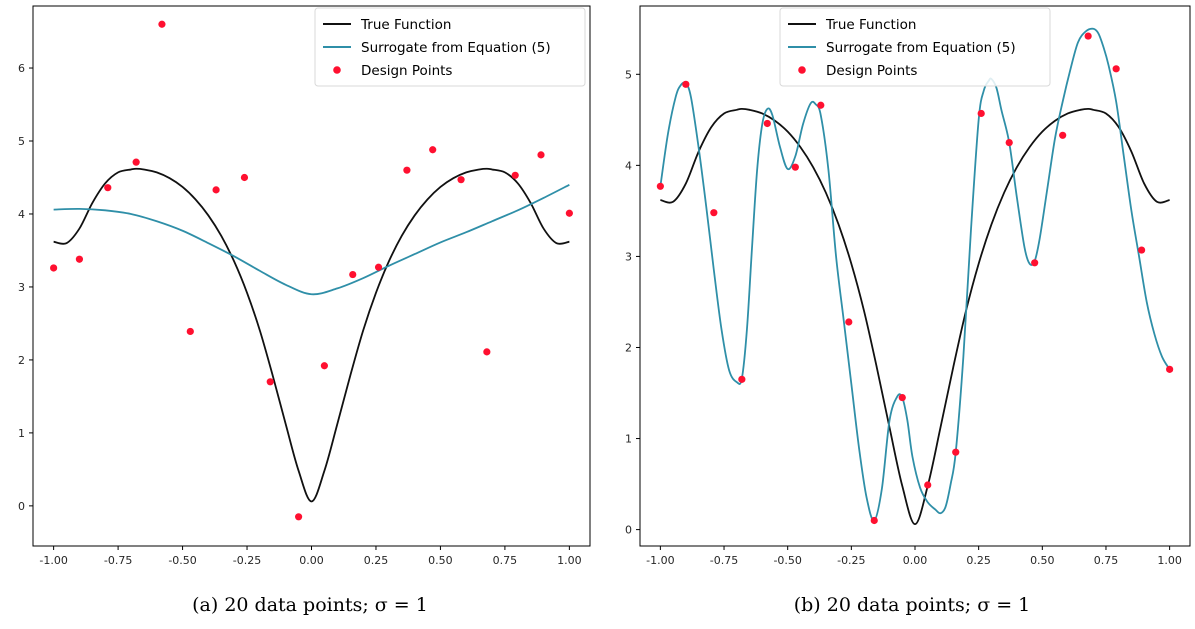 This screenshot has width=1195, height=629. What do you see at coordinates (912, 605) in the screenshot?
I see `figure-caption: (b) 20 data points; σ = 1` at bounding box center [912, 605].